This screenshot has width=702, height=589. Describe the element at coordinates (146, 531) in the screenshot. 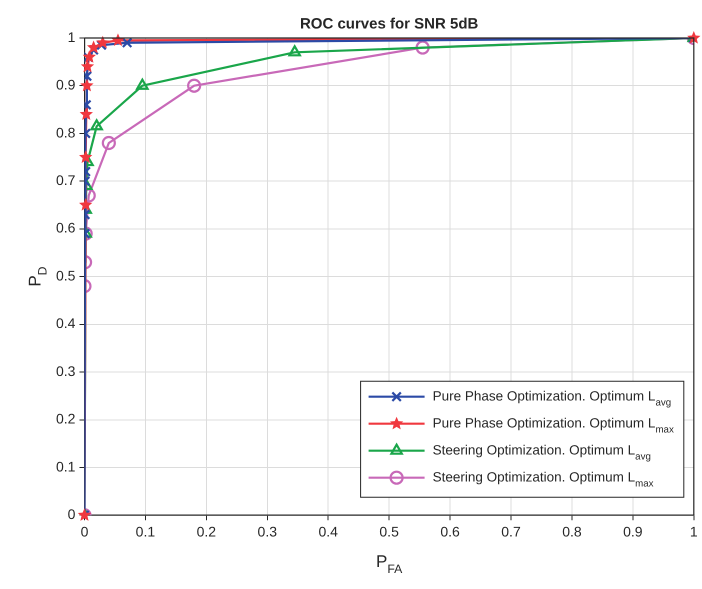

I see `x-tick-label: 0.1` at that location.